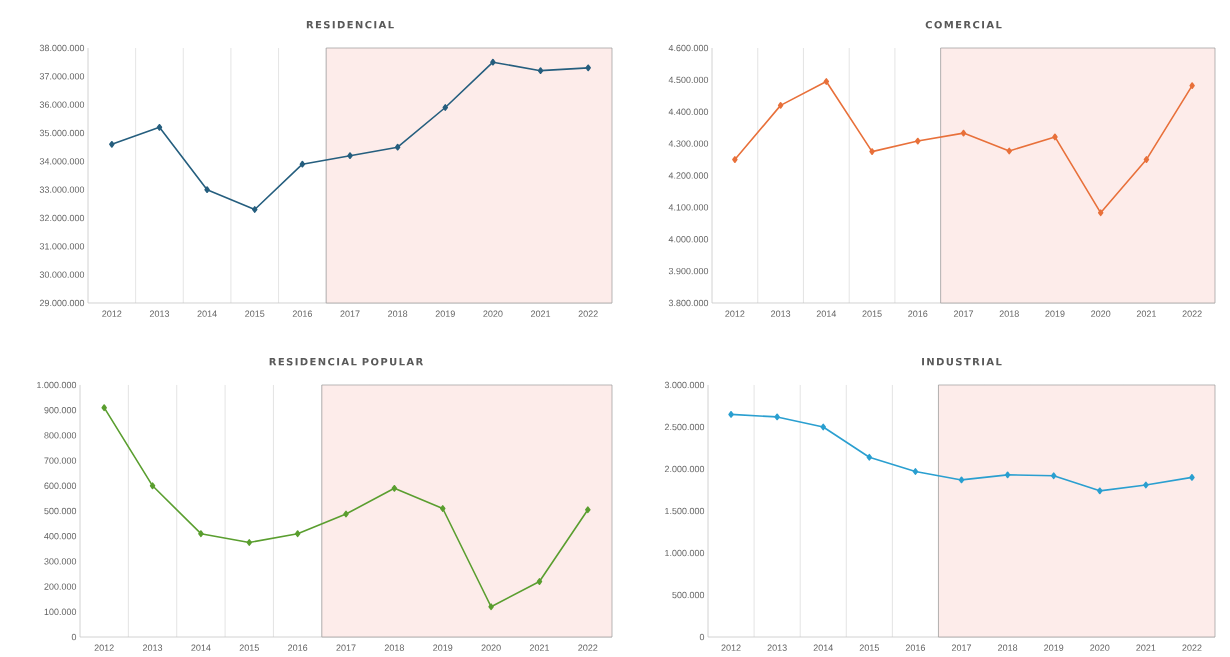  What do you see at coordinates (60, 611) in the screenshot?
I see `y-tick-label: 100.000` at bounding box center [60, 611].